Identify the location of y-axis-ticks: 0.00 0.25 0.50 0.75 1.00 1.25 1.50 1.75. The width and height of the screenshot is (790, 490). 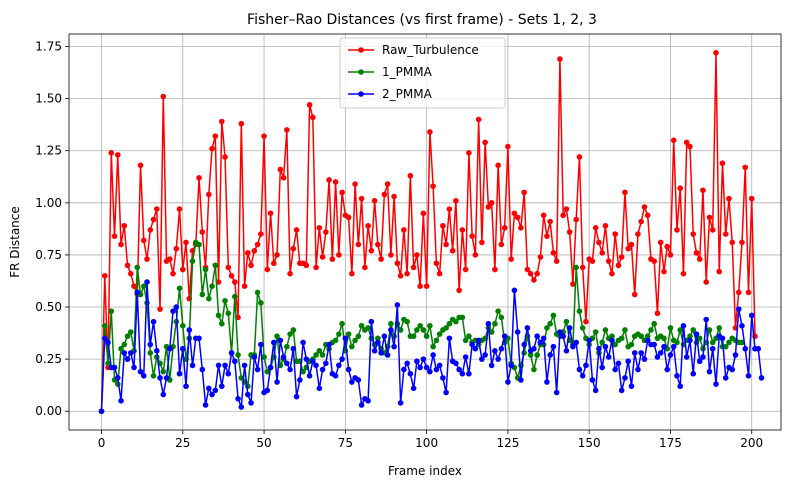
(52, 229).